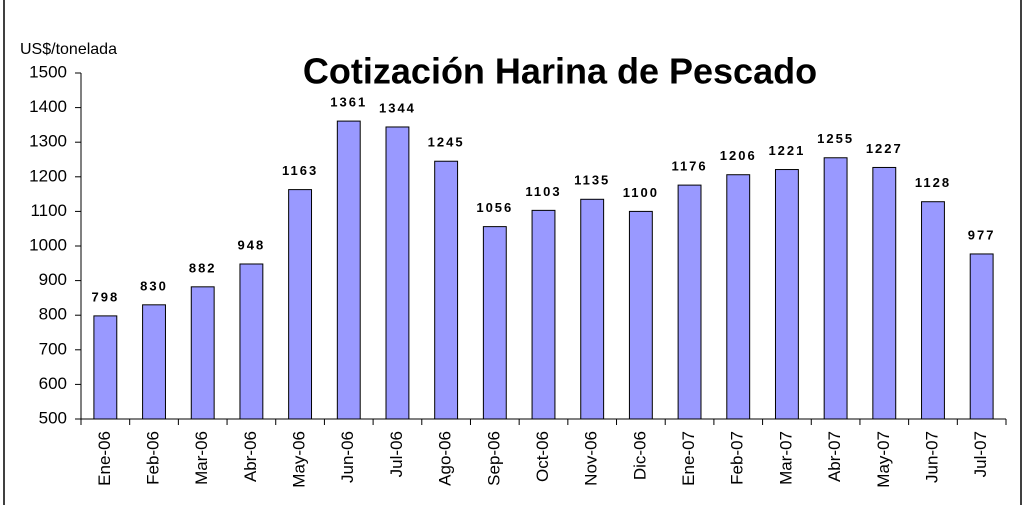 The height and width of the screenshot is (505, 1025). I want to click on y-tick-label: 1500, so click(48, 71).